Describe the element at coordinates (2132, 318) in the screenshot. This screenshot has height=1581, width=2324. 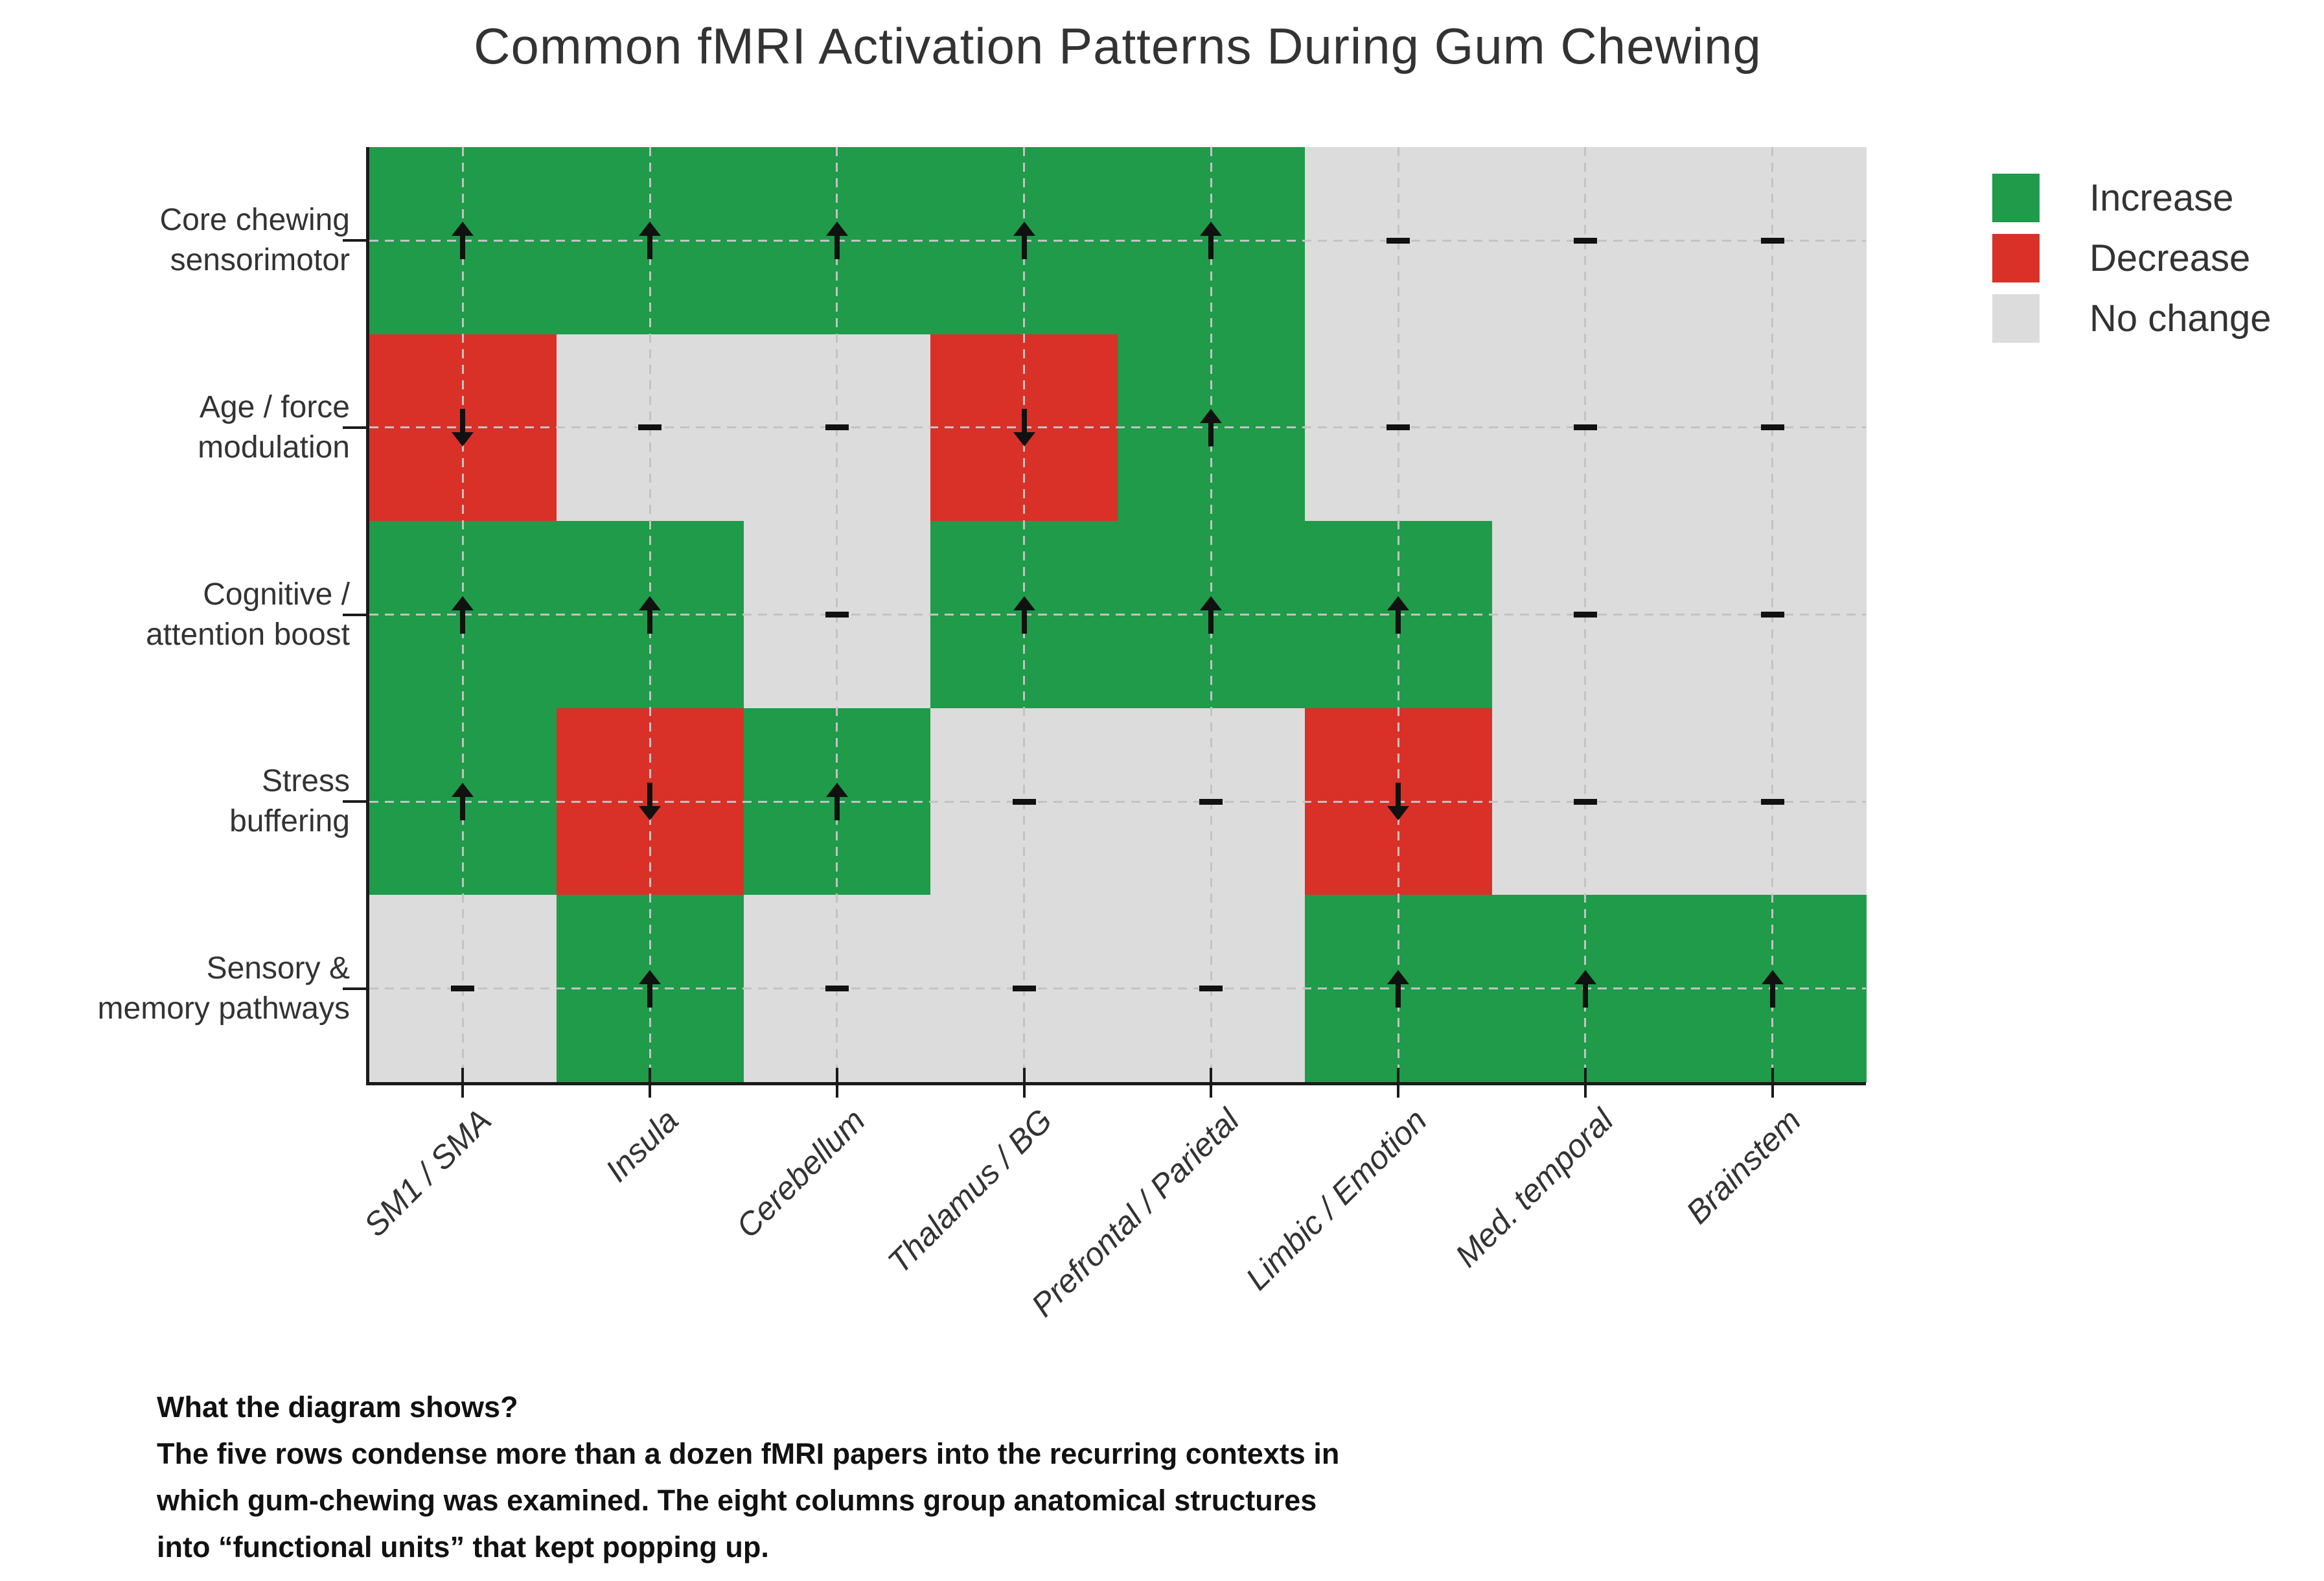
I see `legend-item: No change` at that location.